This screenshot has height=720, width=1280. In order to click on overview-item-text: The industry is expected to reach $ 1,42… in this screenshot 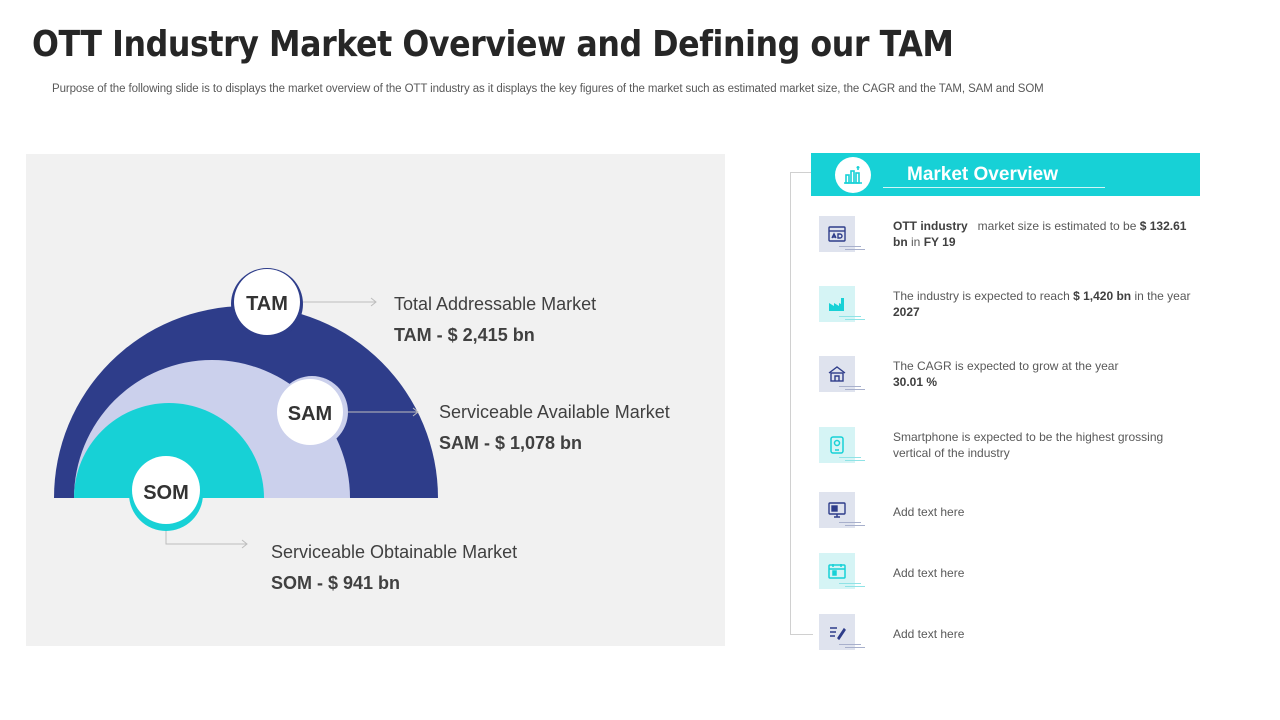, I will do `click(1042, 304)`.